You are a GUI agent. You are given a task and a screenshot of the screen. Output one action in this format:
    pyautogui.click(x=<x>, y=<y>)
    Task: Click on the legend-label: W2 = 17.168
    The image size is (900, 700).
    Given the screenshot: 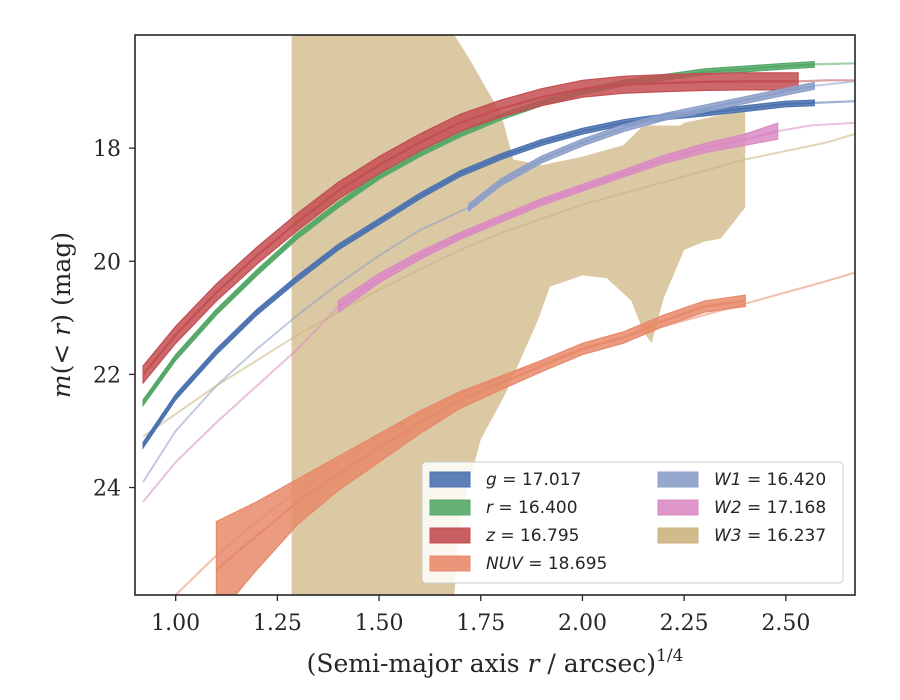 What is the action you would take?
    pyautogui.click(x=770, y=508)
    